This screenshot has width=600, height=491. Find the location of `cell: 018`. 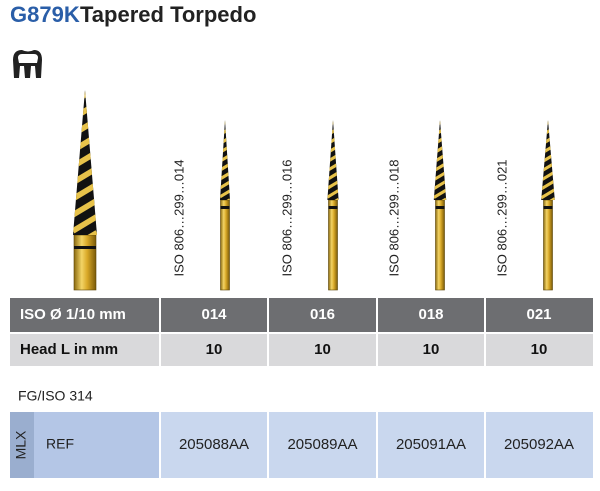

cell: 018 is located at coordinates (430, 314).